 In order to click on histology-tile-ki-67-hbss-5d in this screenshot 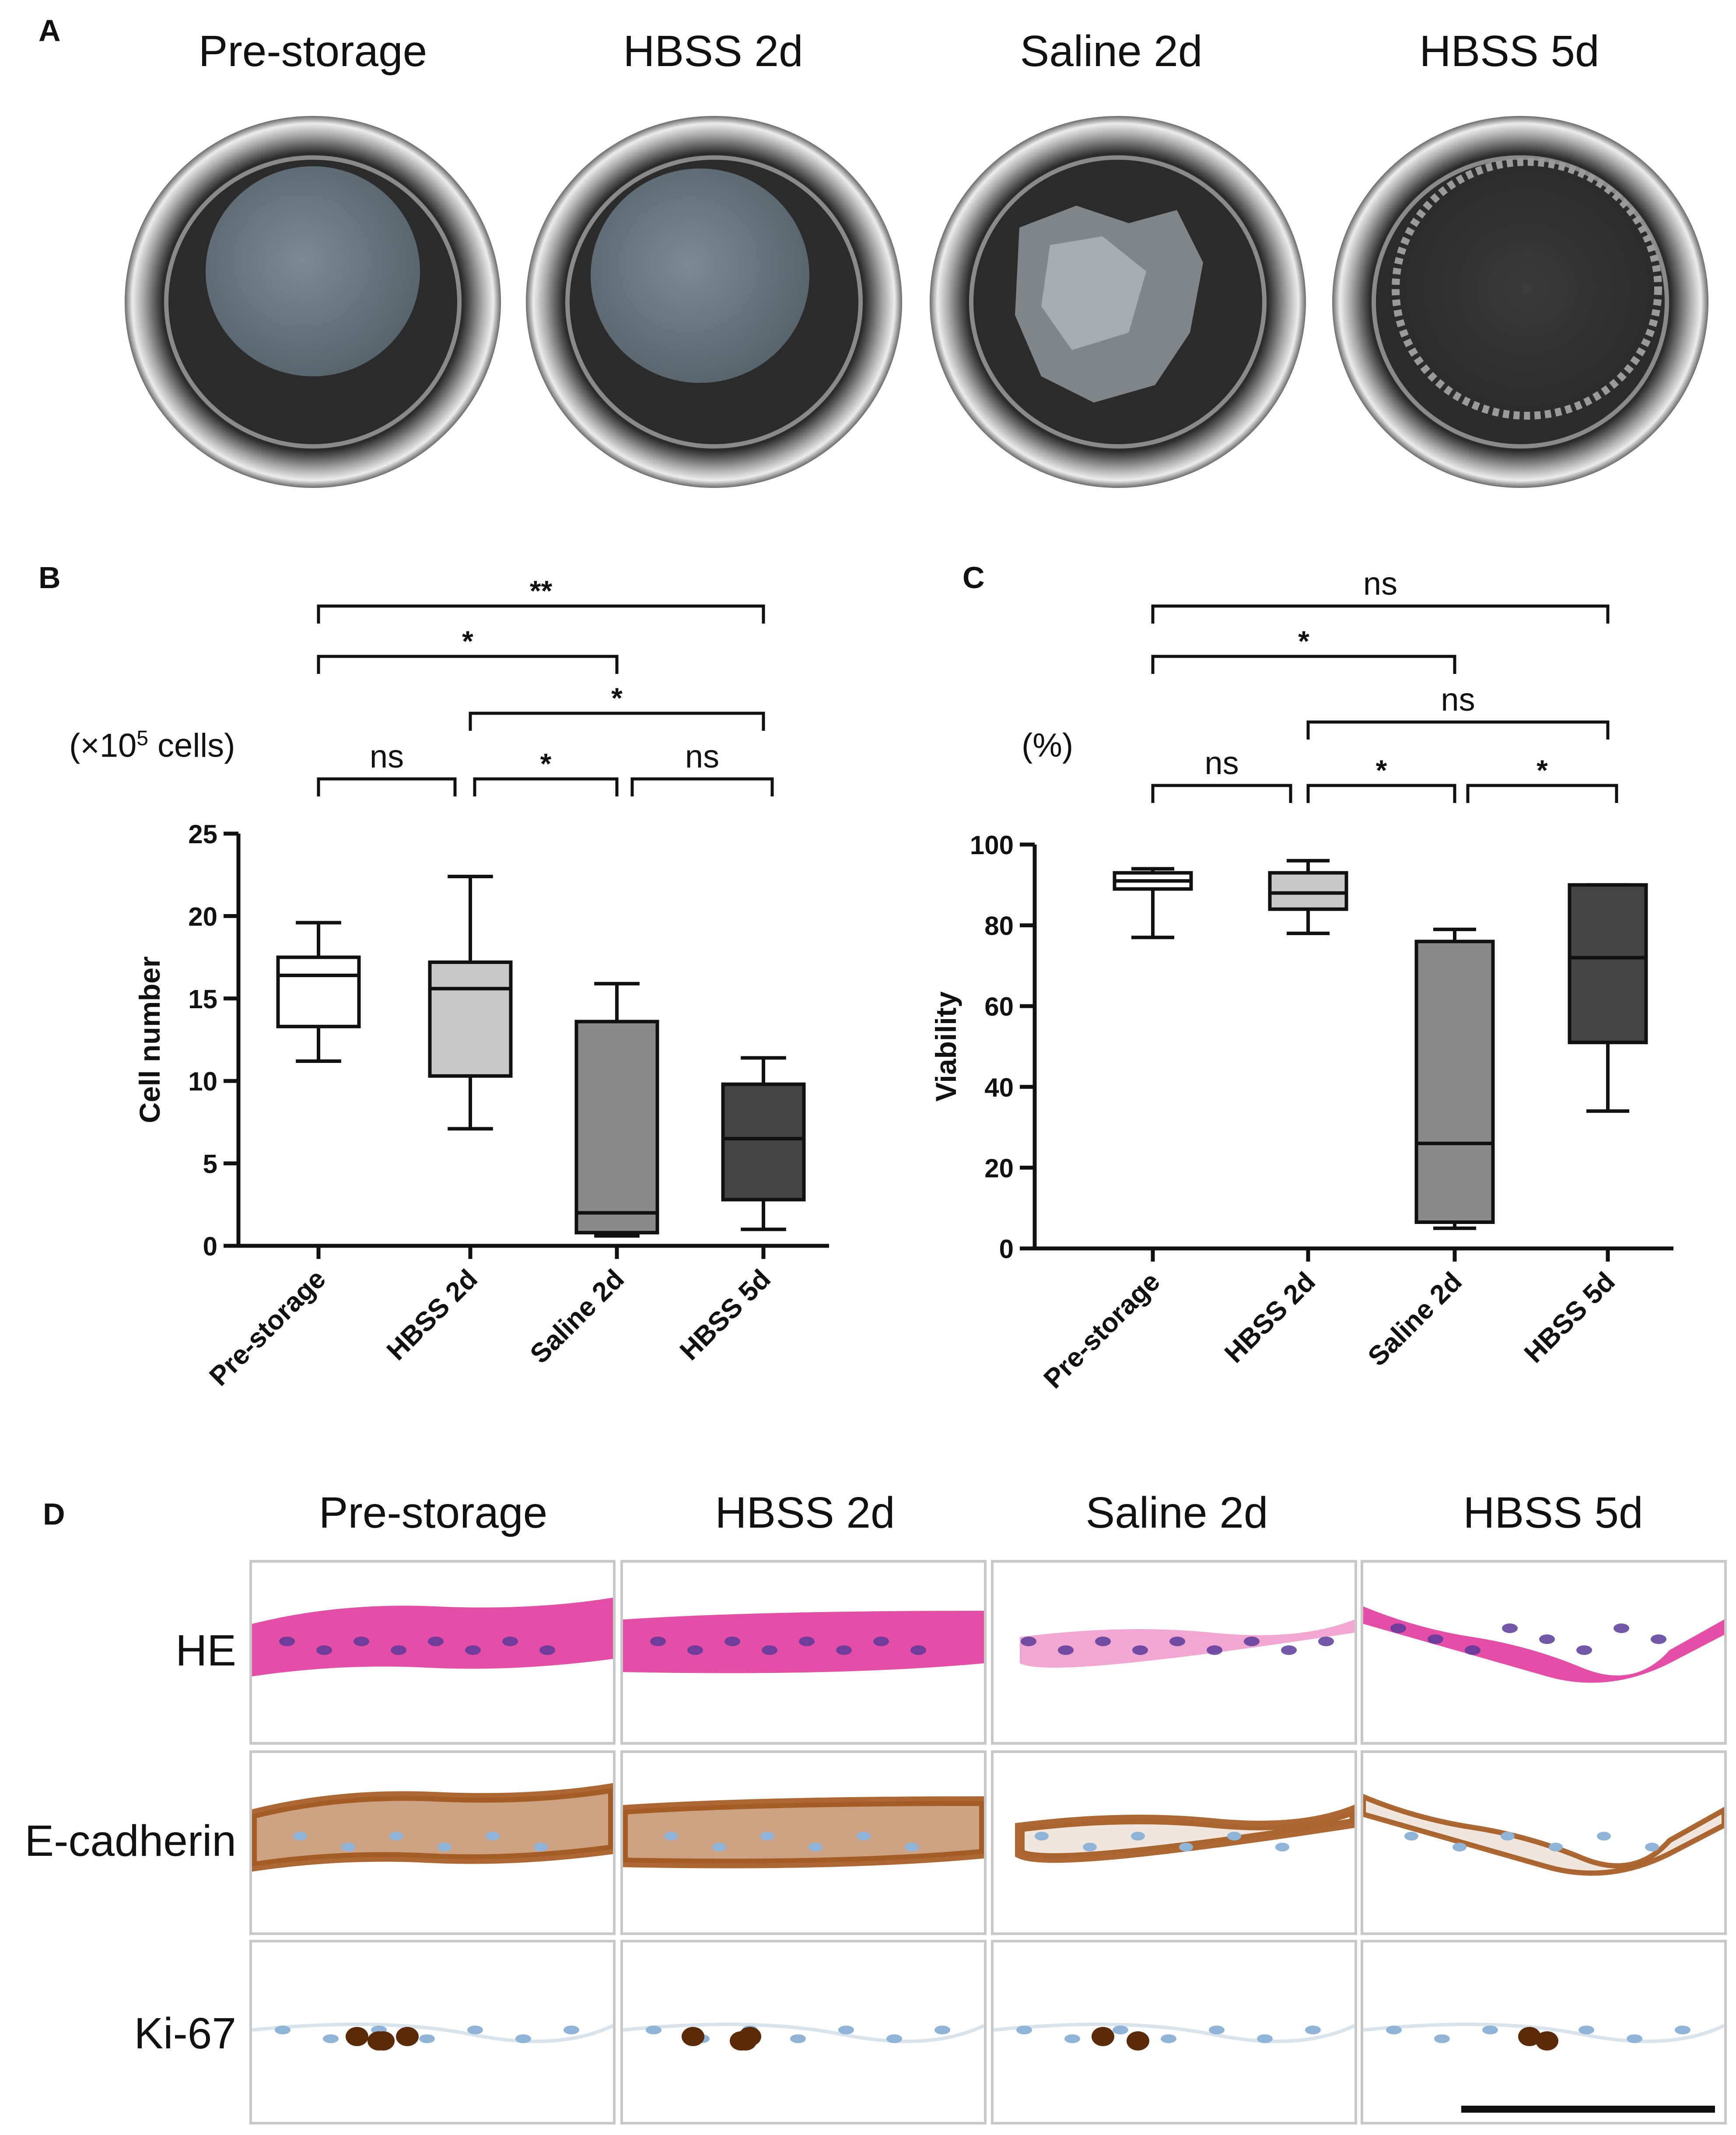, I will do `click(1544, 2032)`.